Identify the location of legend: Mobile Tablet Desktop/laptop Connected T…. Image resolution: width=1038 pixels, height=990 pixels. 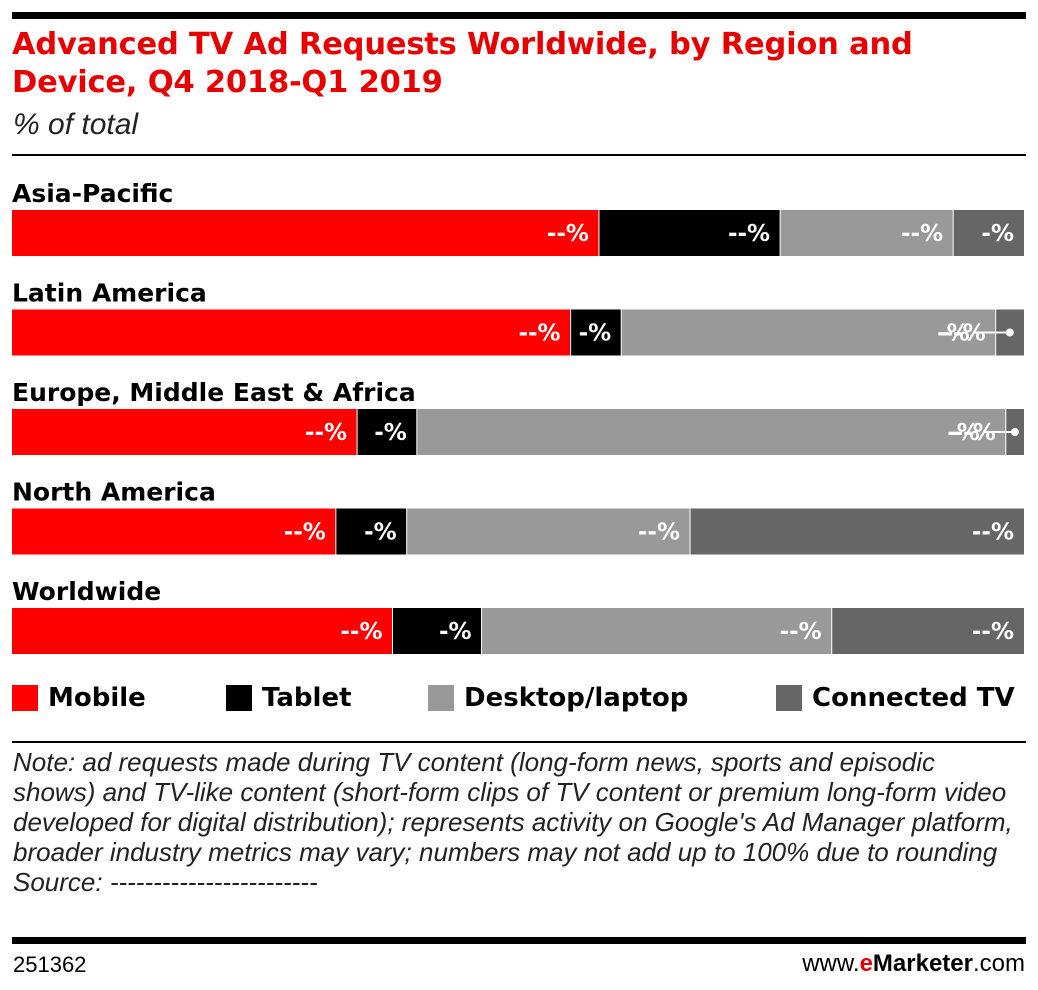
(519, 698).